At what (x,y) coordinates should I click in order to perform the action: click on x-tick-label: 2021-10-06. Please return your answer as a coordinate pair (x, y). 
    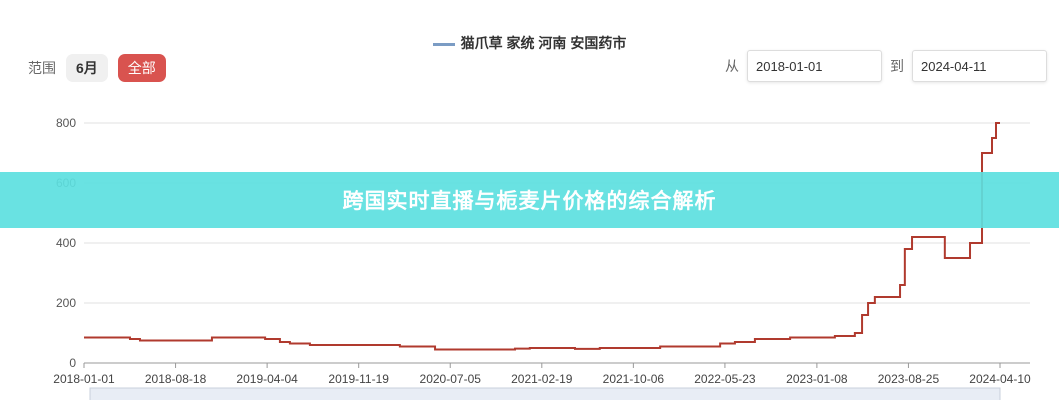
    Looking at the image, I should click on (634, 379).